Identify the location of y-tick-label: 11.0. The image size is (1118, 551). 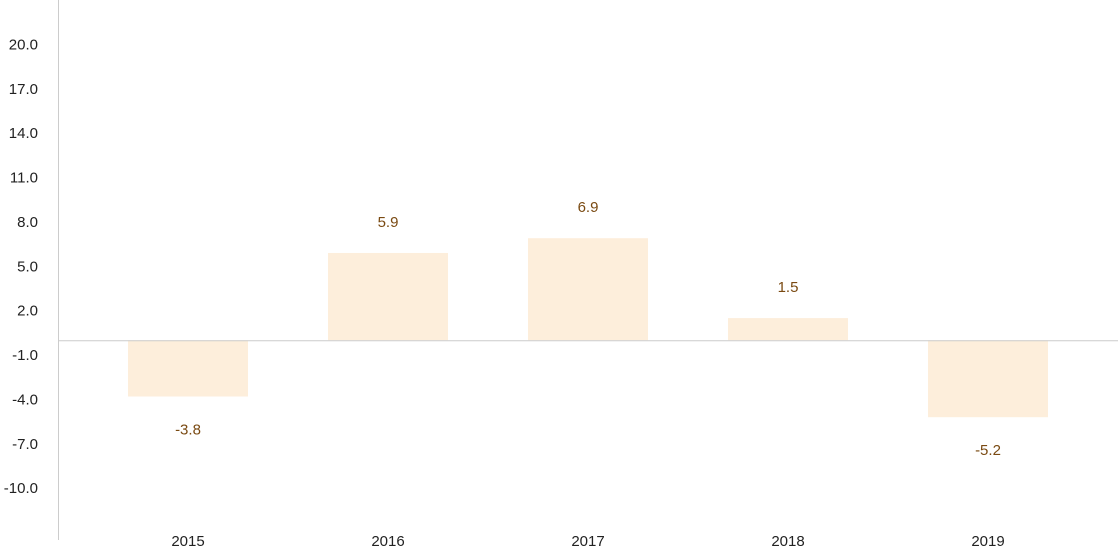
(24, 178).